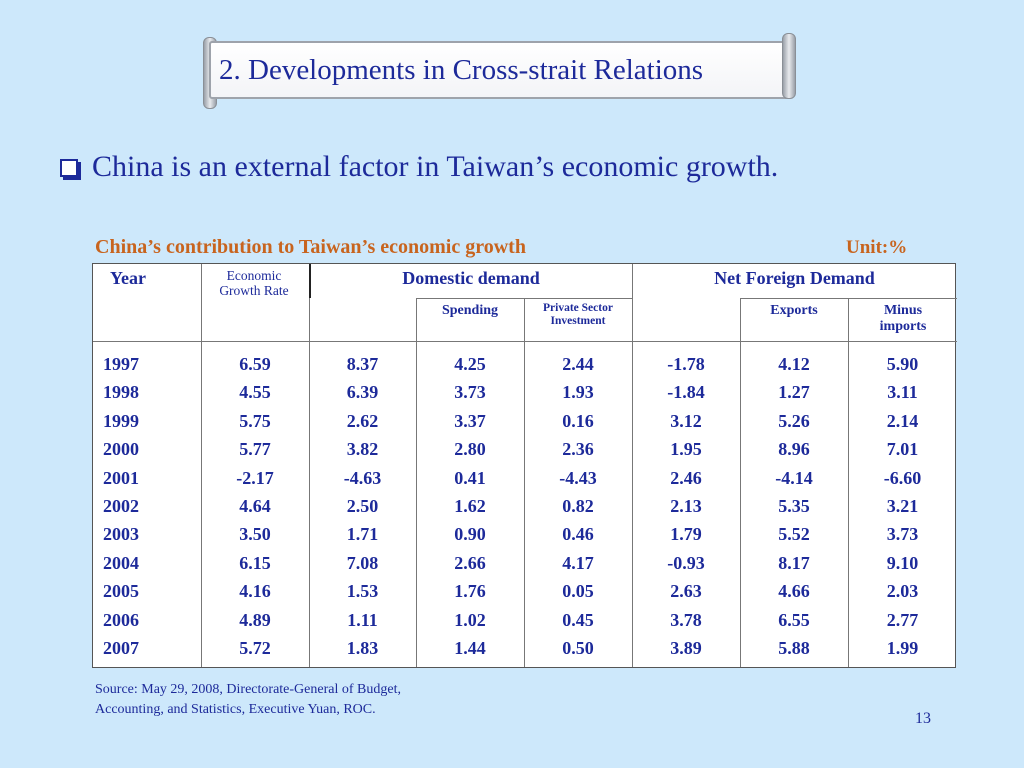 The image size is (1024, 768). Describe the element at coordinates (578, 420) in the screenshot. I see `table-cell: 0.16` at that location.